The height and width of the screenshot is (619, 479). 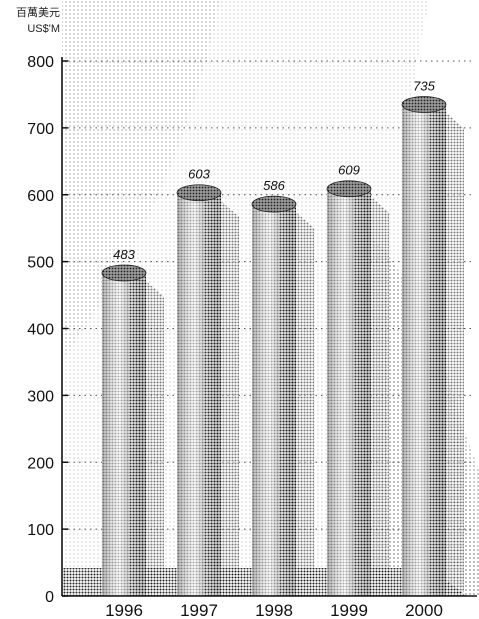 I want to click on y-tick-label: 100, so click(x=40, y=530).